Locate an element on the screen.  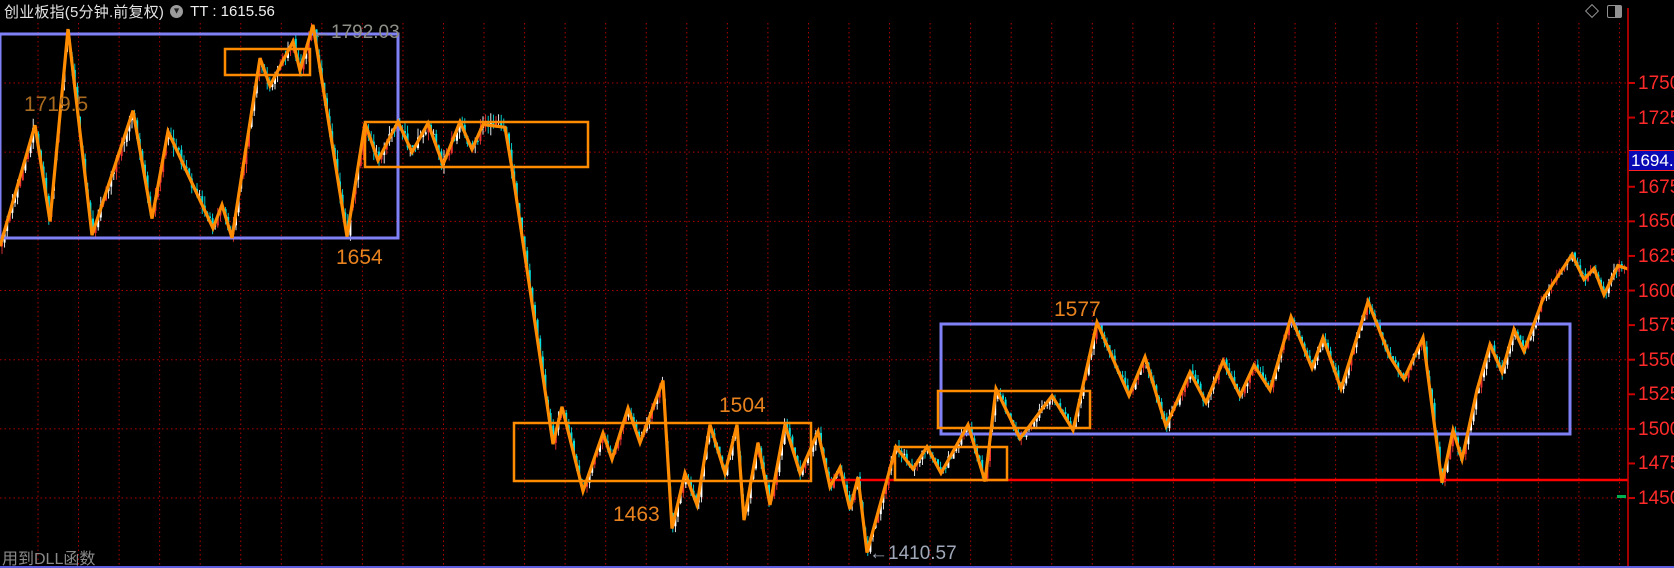
chevron-down-icon: ▼ is located at coordinates (177, 11).